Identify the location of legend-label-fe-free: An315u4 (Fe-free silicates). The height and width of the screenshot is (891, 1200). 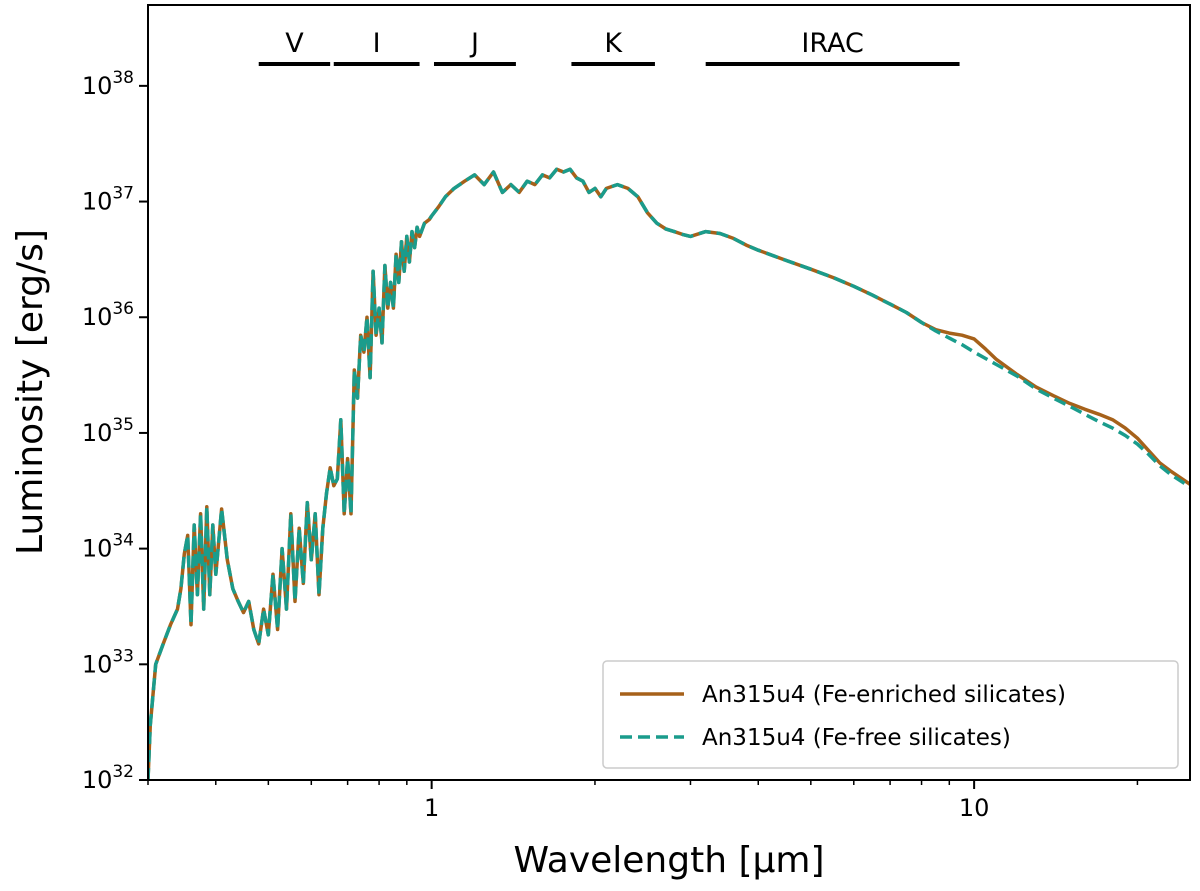
(856, 738).